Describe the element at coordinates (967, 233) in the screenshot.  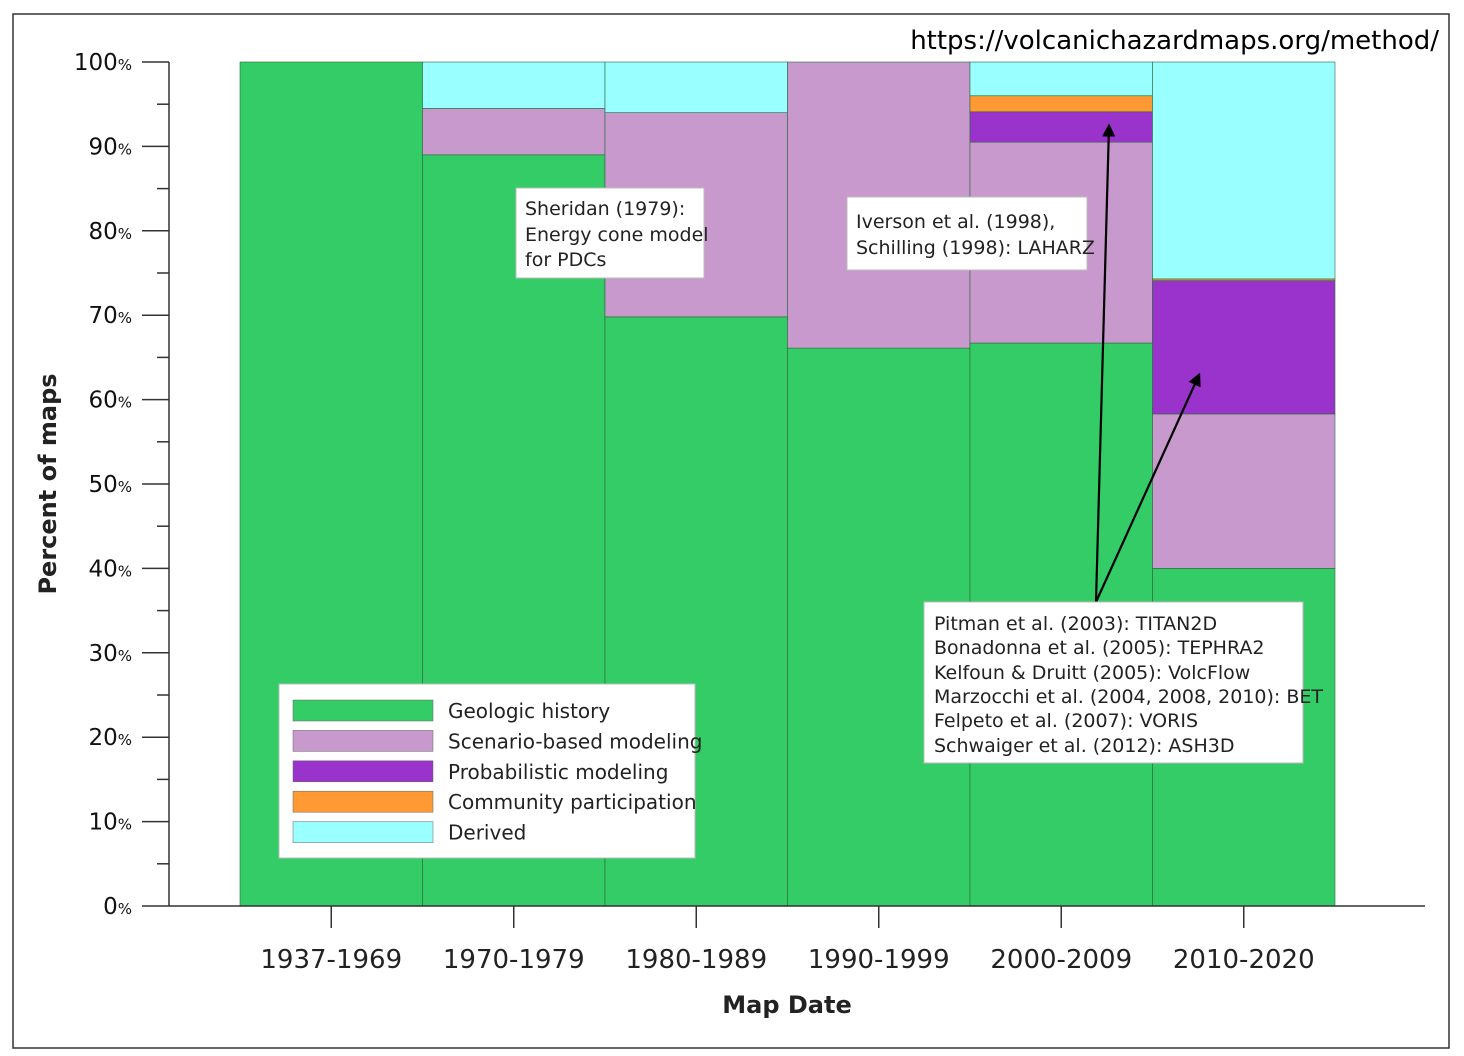
I see `annotation-iverson-box` at that location.